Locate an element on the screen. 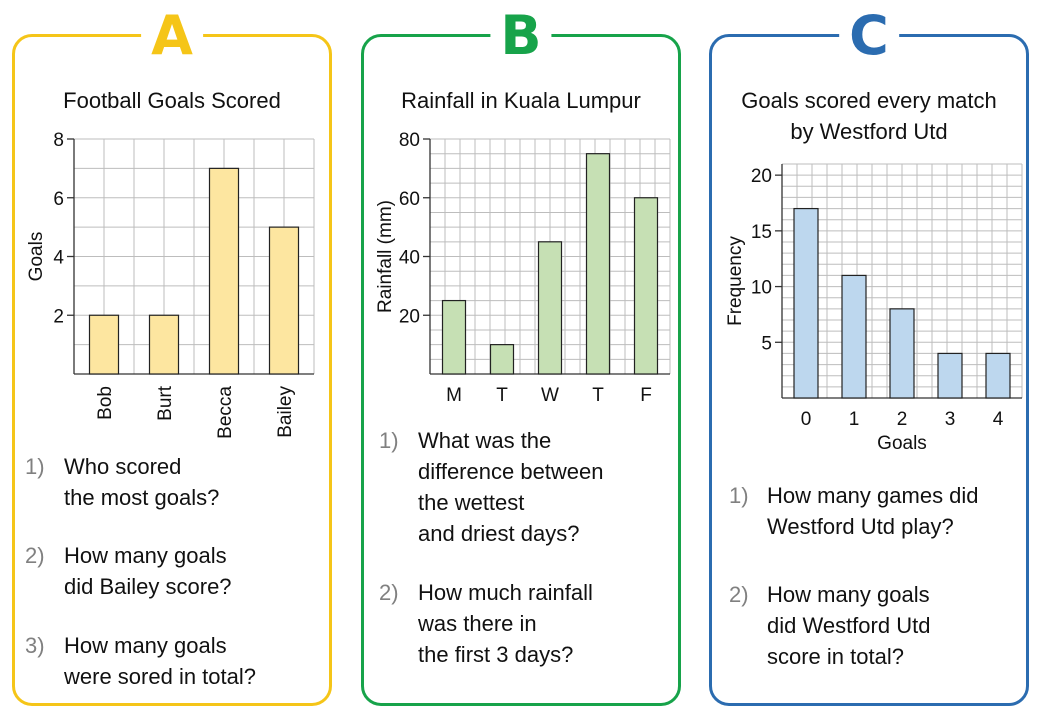 The width and height of the screenshot is (1040, 720). question-text: How many goals were sored in total? is located at coordinates (160, 661).